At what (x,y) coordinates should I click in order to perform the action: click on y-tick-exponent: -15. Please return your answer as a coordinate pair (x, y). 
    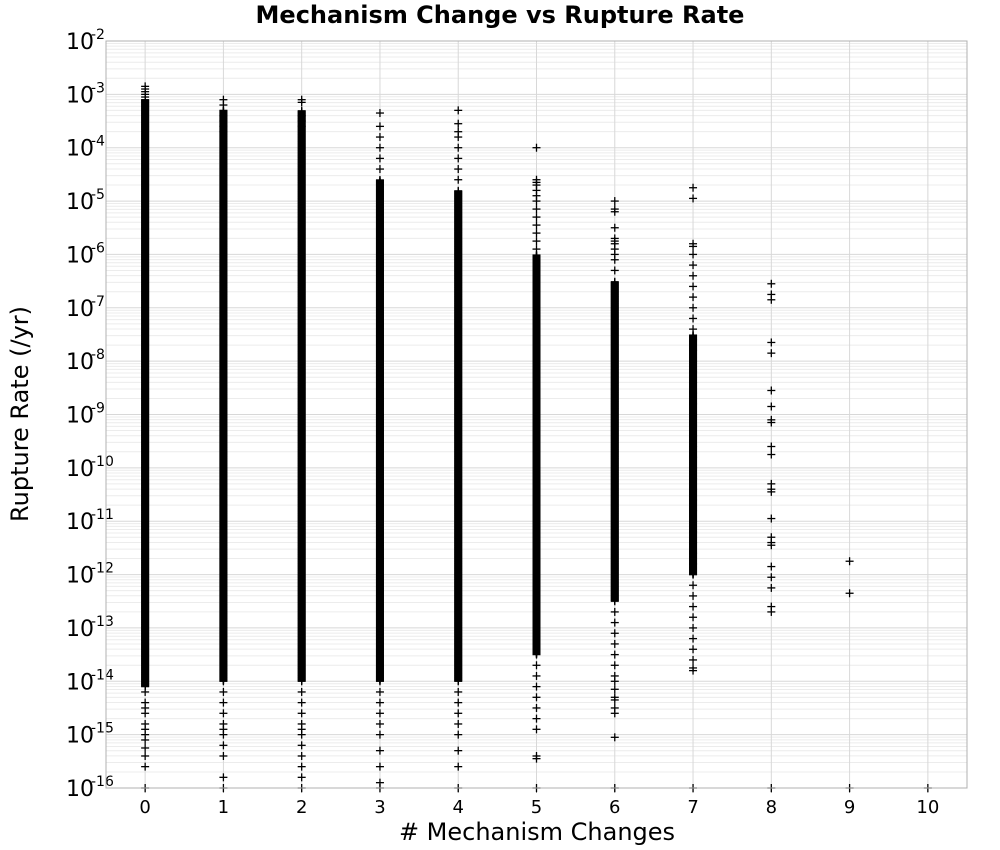
    Looking at the image, I should click on (102, 729).